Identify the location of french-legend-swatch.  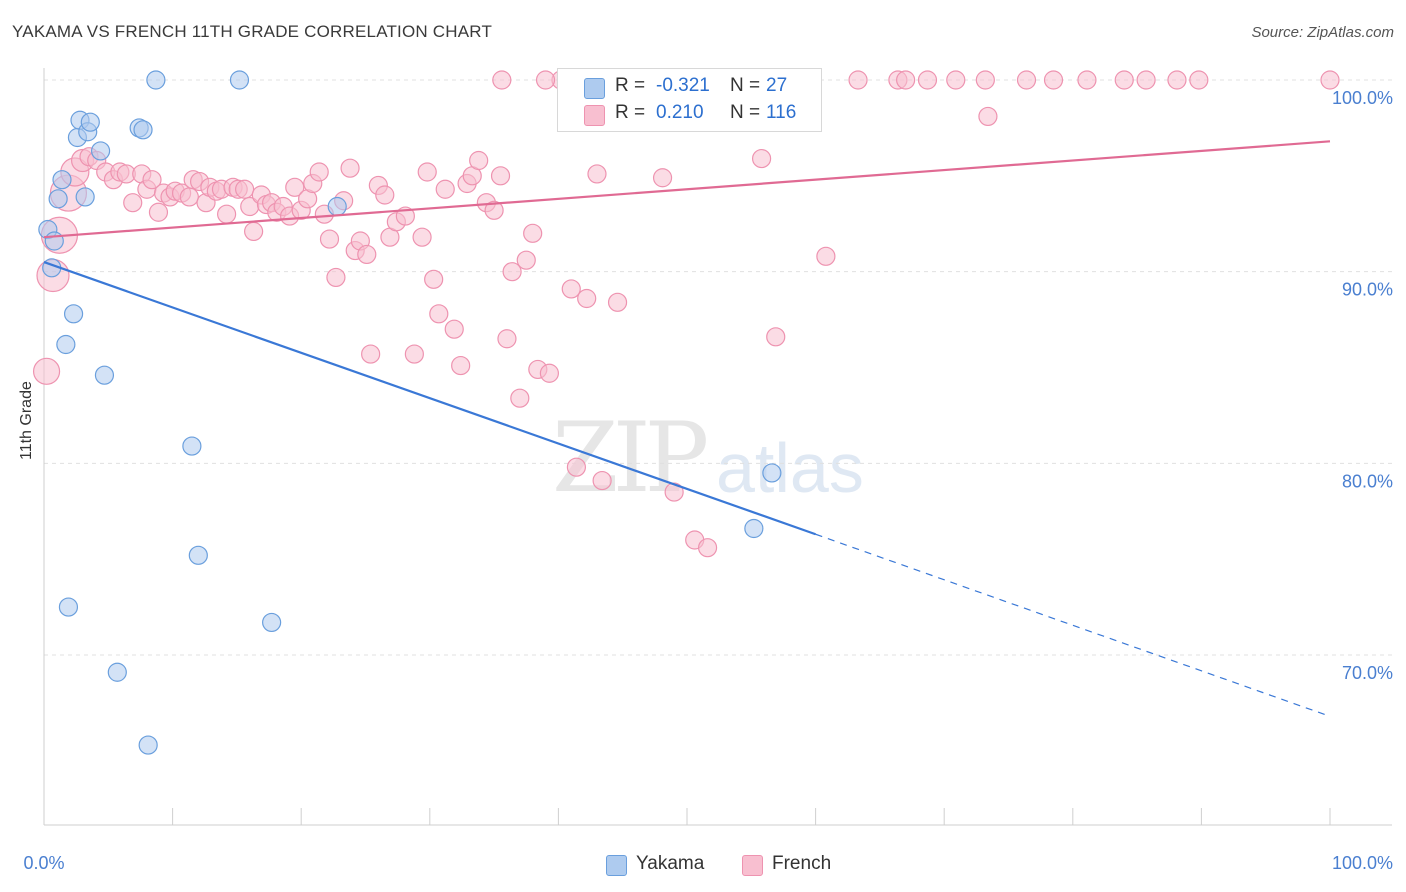
(752, 865).